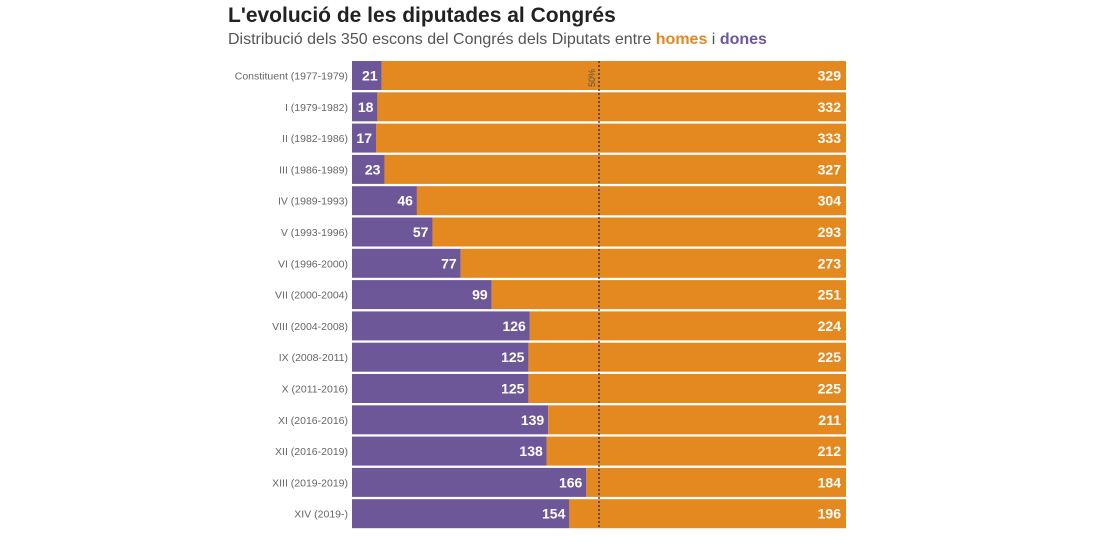 The height and width of the screenshot is (544, 1114). I want to click on category-label: III (1986-1989), so click(313, 170).